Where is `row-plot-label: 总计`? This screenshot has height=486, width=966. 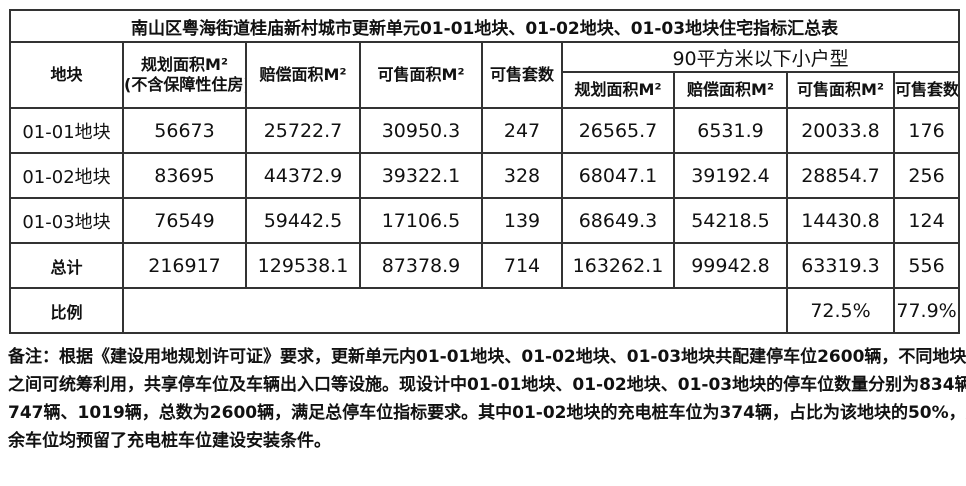 row-plot-label: 总计 is located at coordinates (66, 265).